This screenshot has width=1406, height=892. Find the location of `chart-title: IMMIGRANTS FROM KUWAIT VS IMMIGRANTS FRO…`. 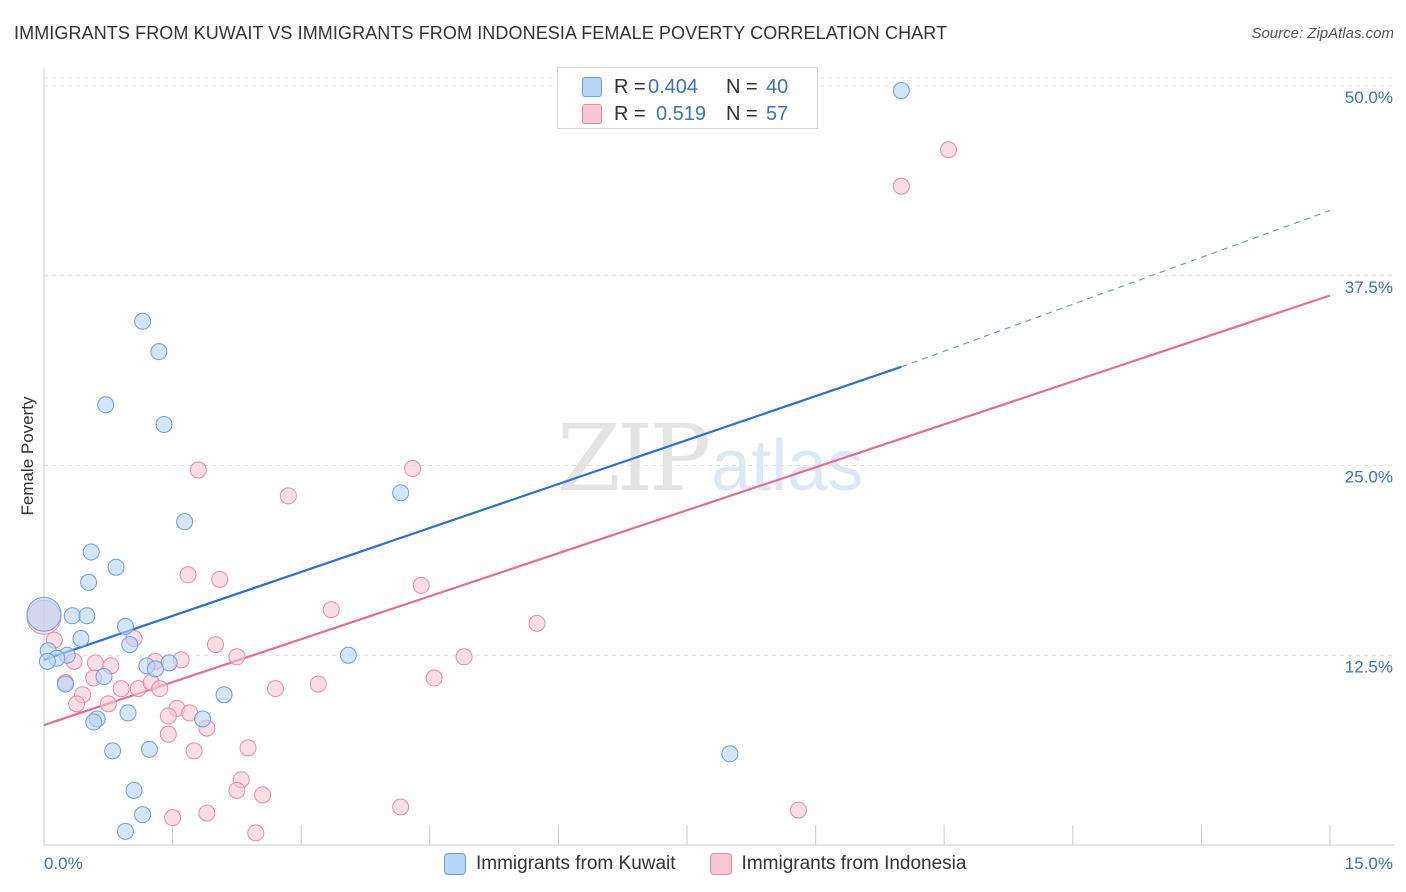

chart-title: IMMIGRANTS FROM KUWAIT VS IMMIGRANTS FRO… is located at coordinates (481, 33).